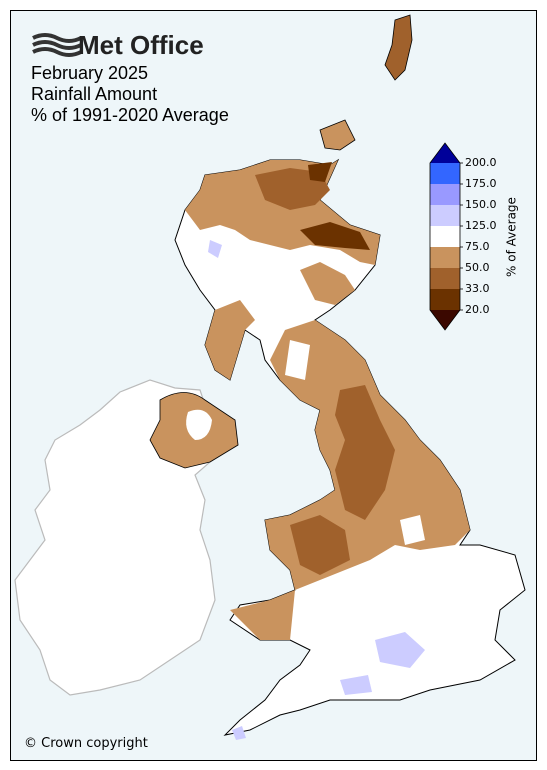  I want to click on copyright: © Crown copyright, so click(86, 743).